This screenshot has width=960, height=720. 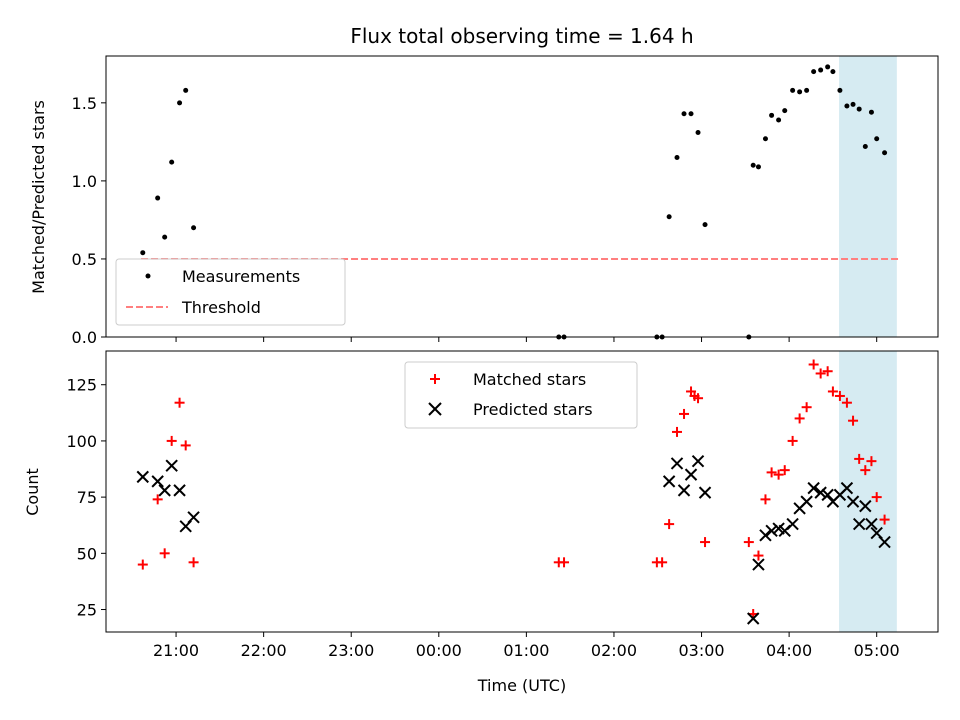 What do you see at coordinates (148, 276) in the screenshot?
I see `measurements-legend-marker` at bounding box center [148, 276].